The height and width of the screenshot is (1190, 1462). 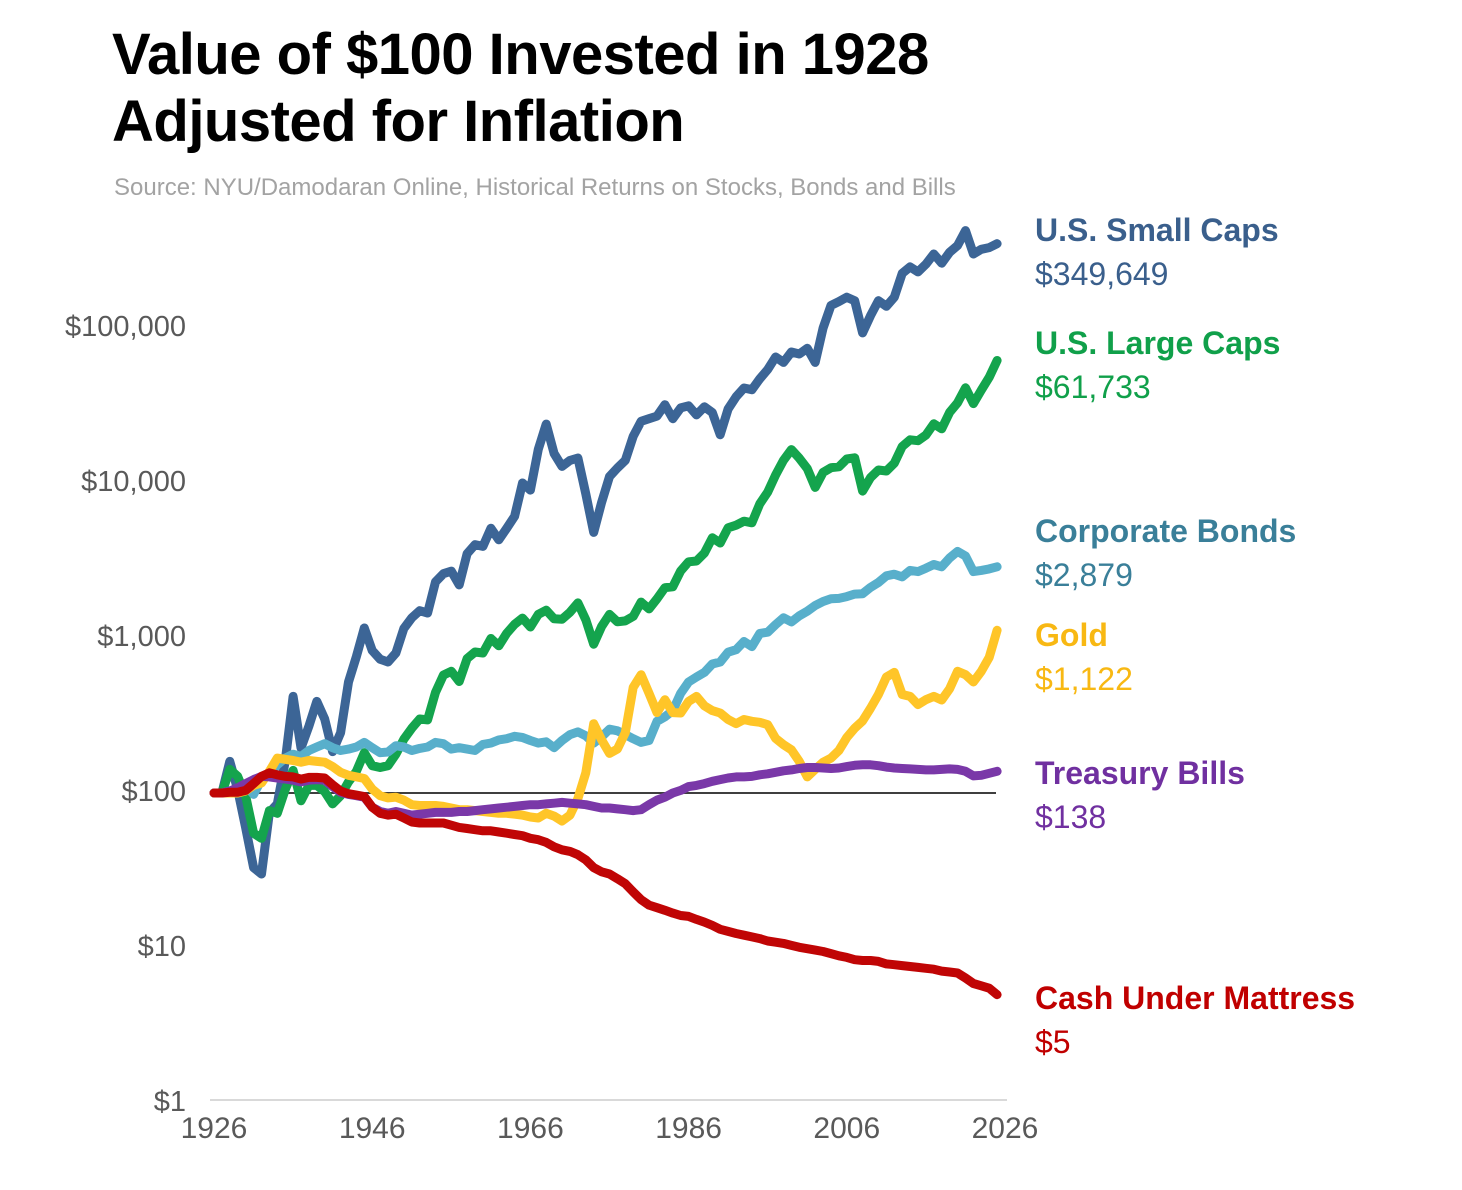 What do you see at coordinates (153, 792) in the screenshot?
I see `y-tick-100: $100` at bounding box center [153, 792].